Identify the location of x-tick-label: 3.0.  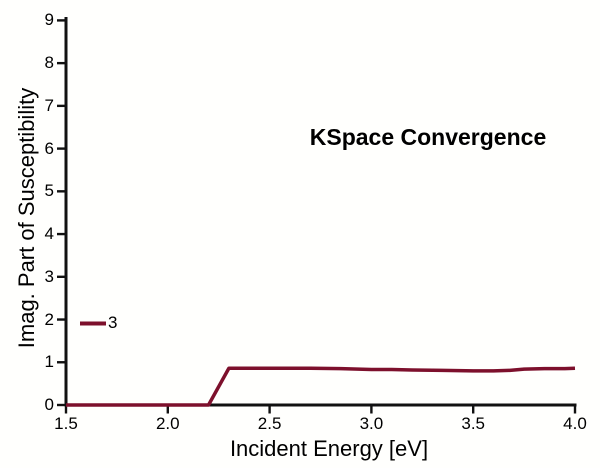
(371, 423).